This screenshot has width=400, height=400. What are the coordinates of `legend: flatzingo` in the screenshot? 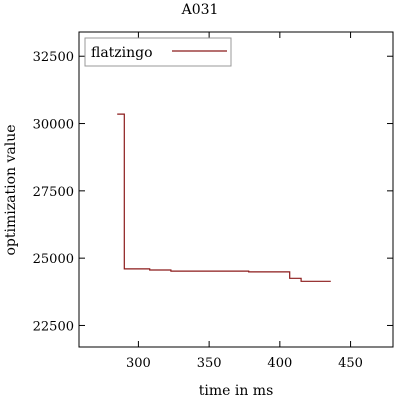 It's located at (158, 52).